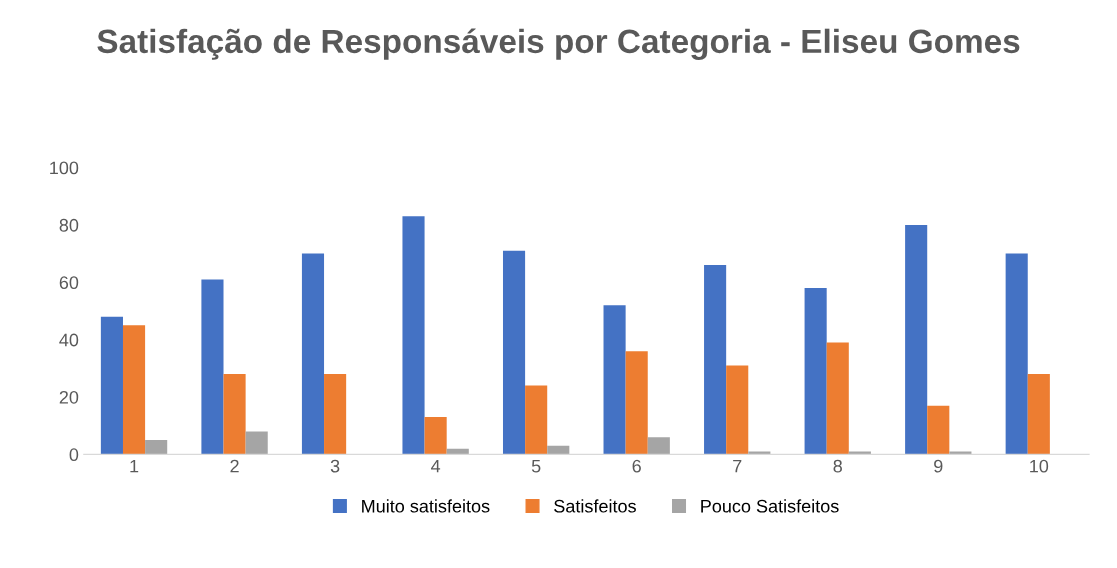 Image resolution: width=1117 pixels, height=568 pixels. Describe the element at coordinates (64, 168) in the screenshot. I see `y-tick-label: 100` at that location.